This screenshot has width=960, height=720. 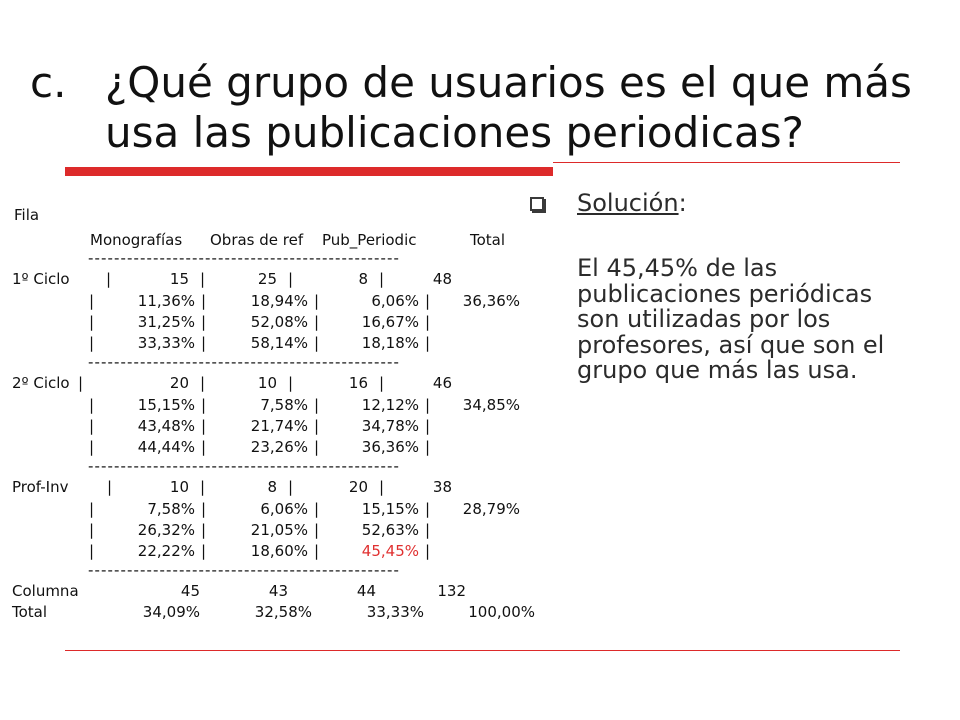 I want to click on row-header-label: Fila, so click(x=27, y=215).